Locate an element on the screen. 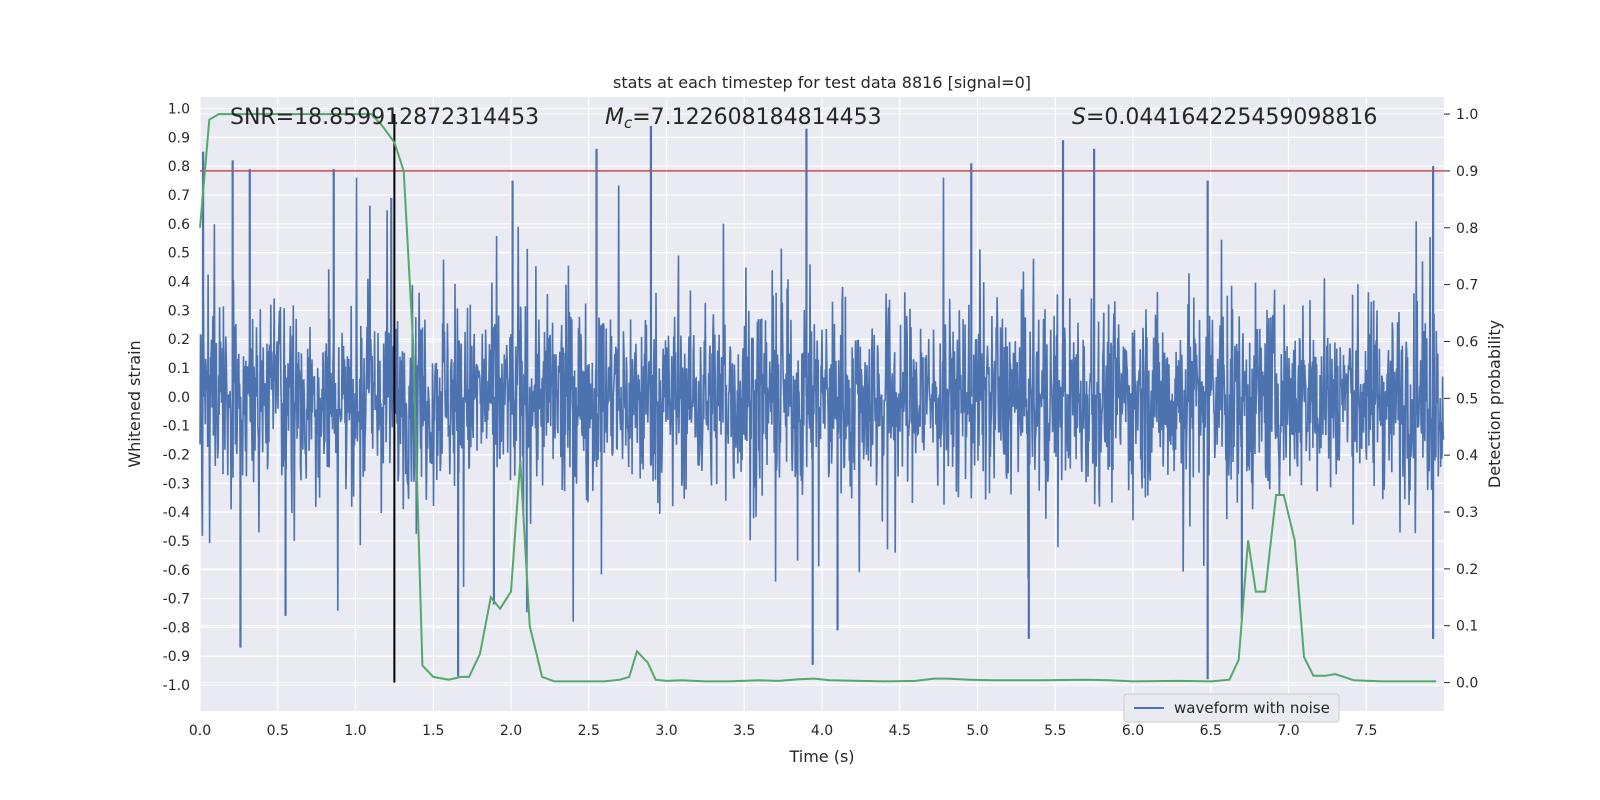  y-tick-label-right: 0.9 is located at coordinates (1467, 172).